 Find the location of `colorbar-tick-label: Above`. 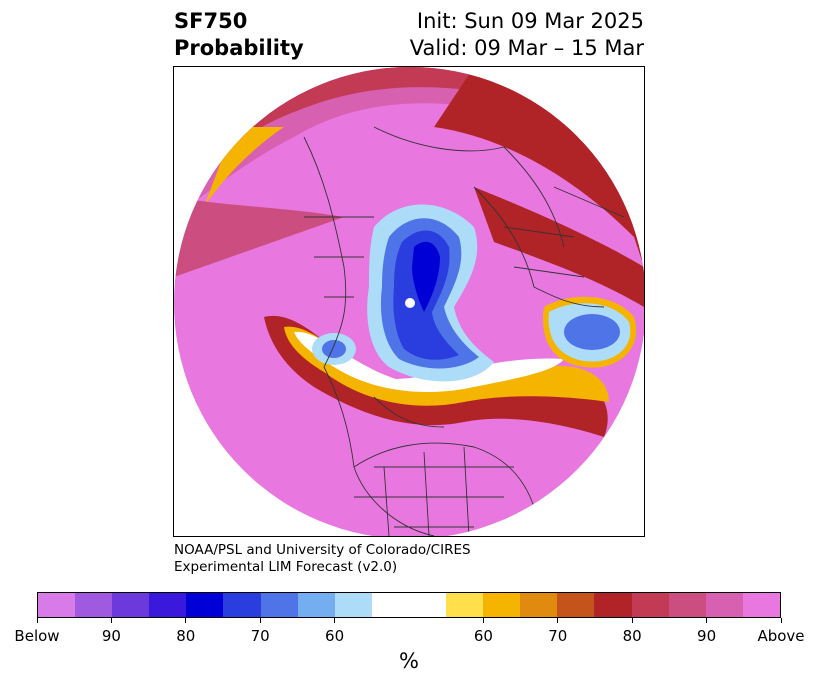

colorbar-tick-label: Above is located at coordinates (781, 636).